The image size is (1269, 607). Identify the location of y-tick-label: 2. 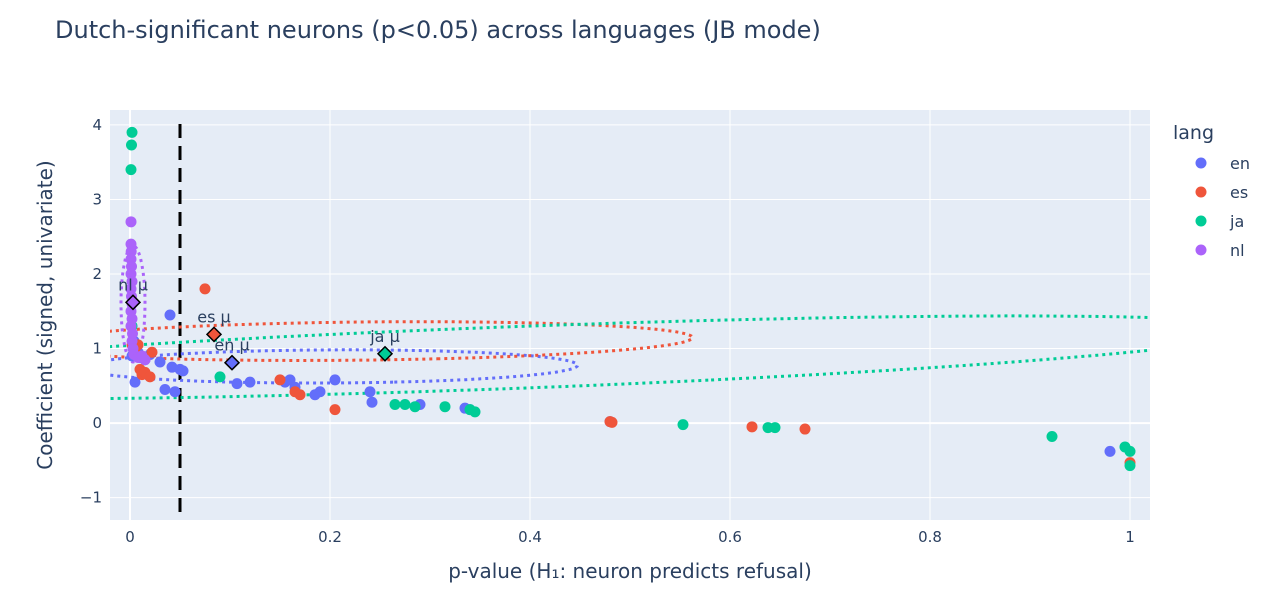
(97, 274).